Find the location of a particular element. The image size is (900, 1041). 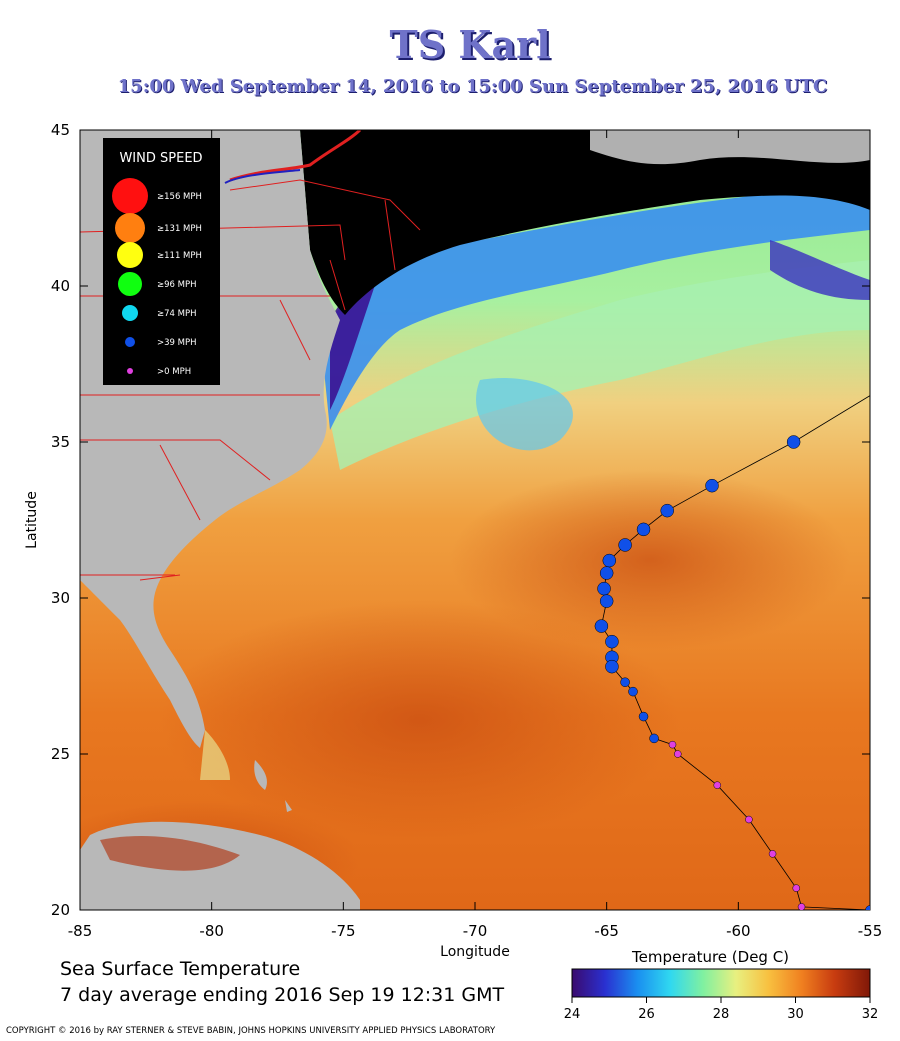

x-axis-label: Longitude is located at coordinates (475, 952).